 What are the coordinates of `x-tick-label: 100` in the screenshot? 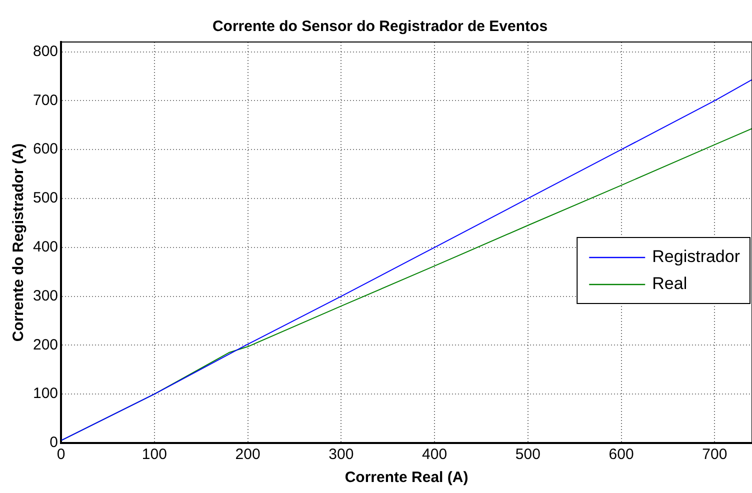 It's located at (154, 455).